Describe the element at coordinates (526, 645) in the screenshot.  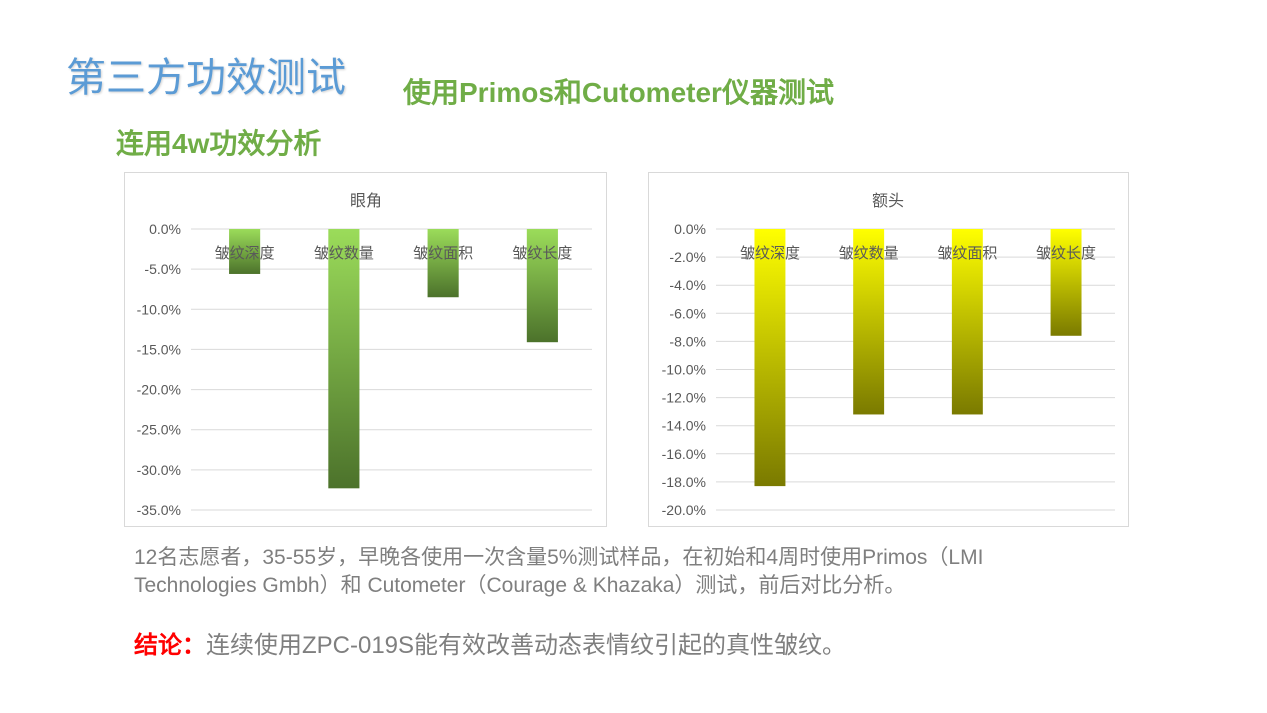
I see `conclusion-text: 连续使用ZPC-019S能有效改善动态表情纹引起的真性皱纹。` at that location.